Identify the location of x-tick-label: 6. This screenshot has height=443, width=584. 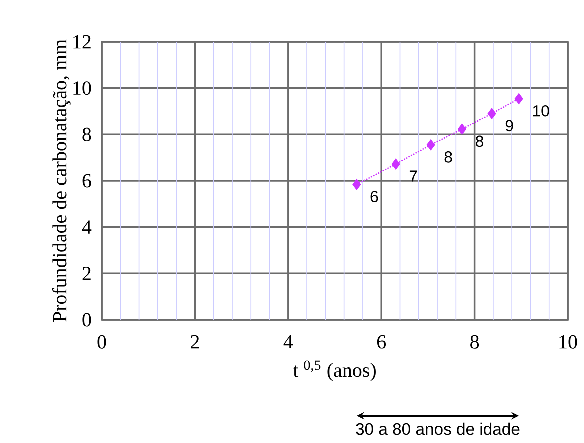
(381, 342).